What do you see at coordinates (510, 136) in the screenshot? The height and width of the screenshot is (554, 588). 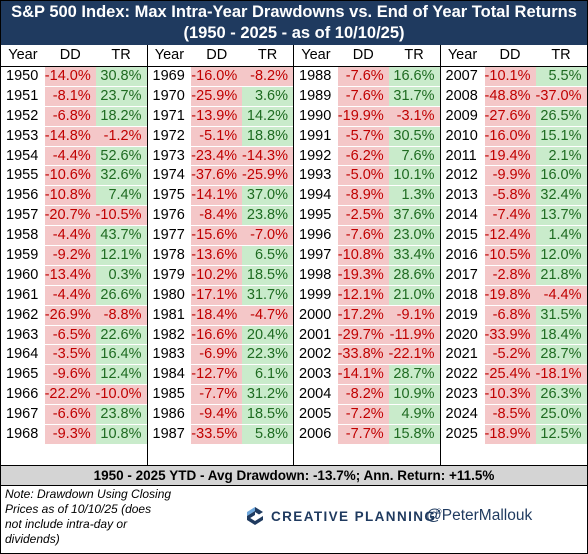 I see `drawdown-cell: -16.0%` at bounding box center [510, 136].